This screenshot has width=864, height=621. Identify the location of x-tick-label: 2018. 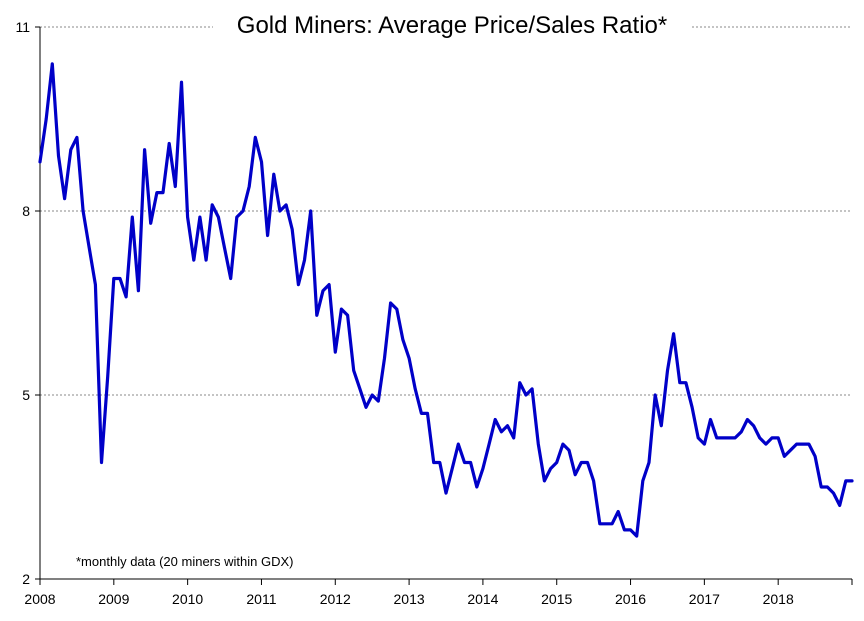
(778, 599).